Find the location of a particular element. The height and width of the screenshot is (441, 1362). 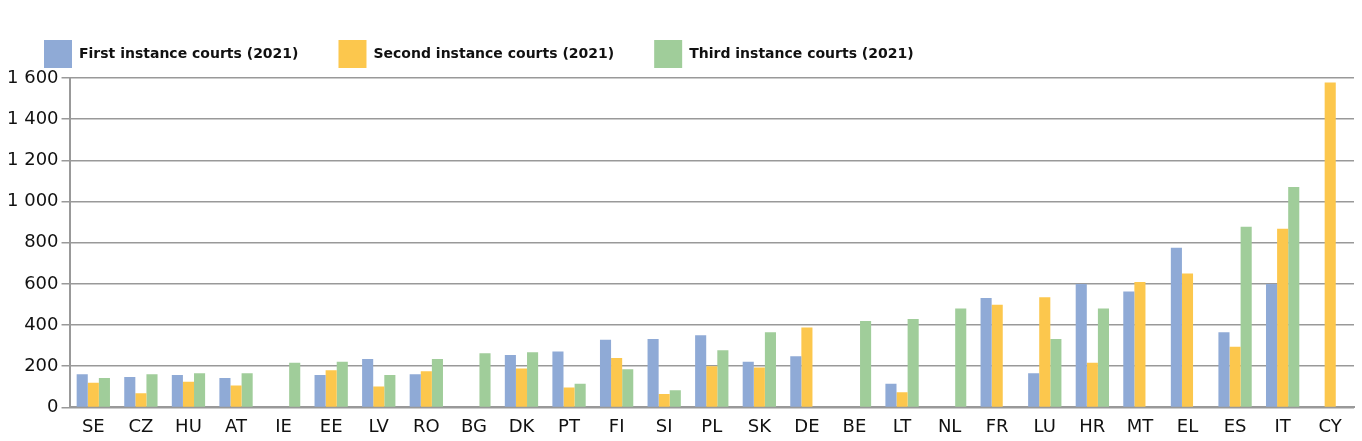

x-tick-label: DE is located at coordinates (807, 425).